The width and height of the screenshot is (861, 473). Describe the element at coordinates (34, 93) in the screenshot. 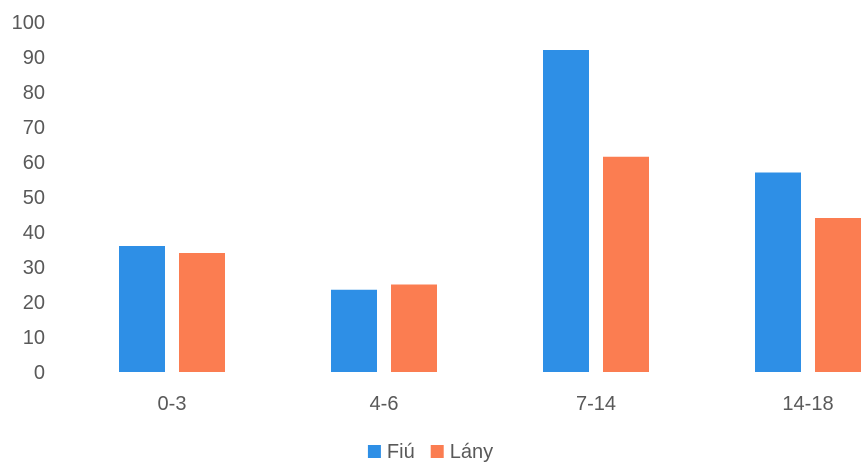

I see `y-tick-label: 80` at that location.